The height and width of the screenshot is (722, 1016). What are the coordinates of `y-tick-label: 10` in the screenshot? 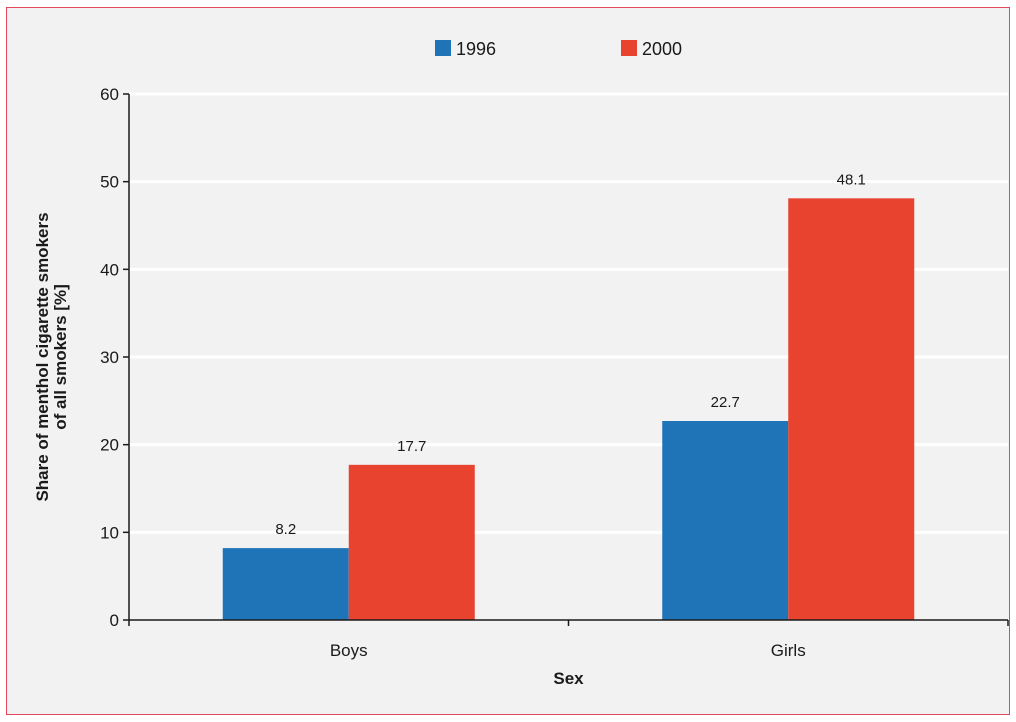 It's located at (109, 532).